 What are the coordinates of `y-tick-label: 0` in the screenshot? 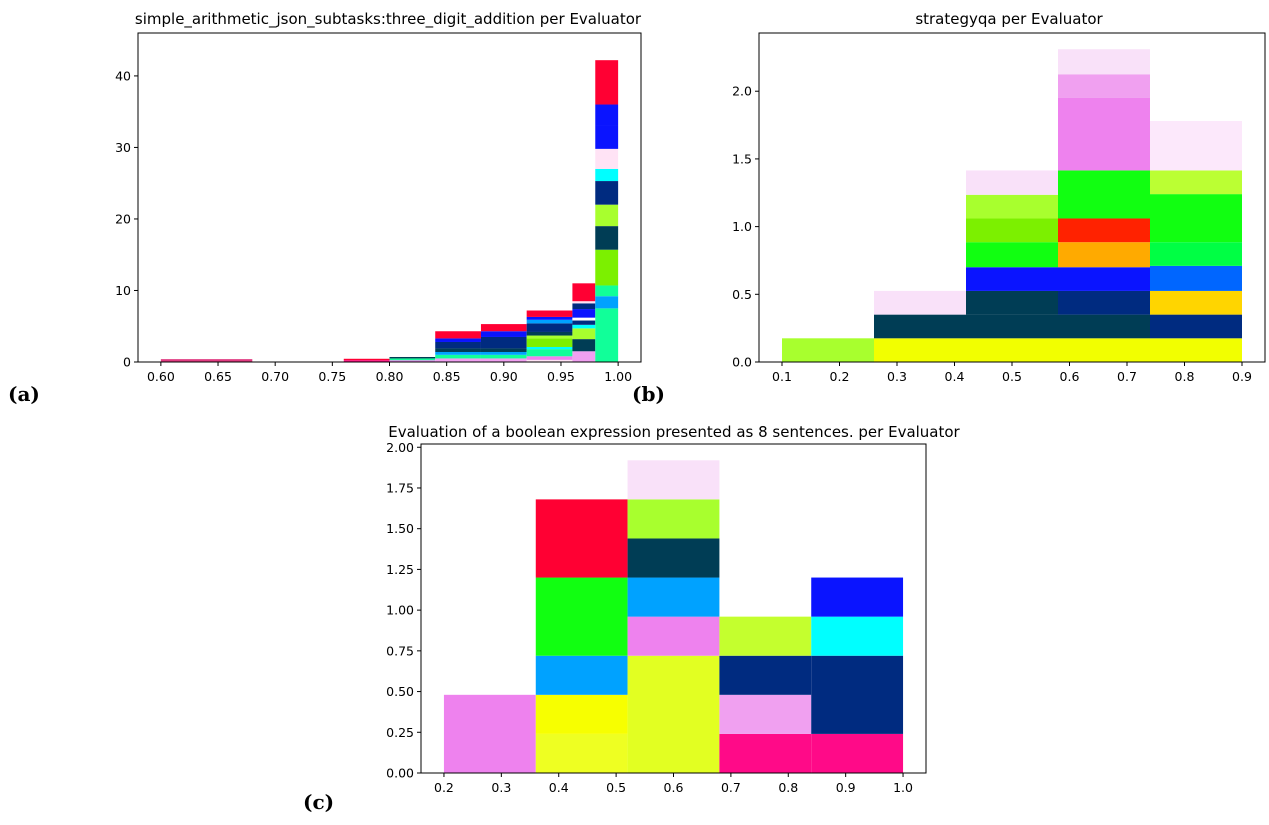 It's located at (127, 362).